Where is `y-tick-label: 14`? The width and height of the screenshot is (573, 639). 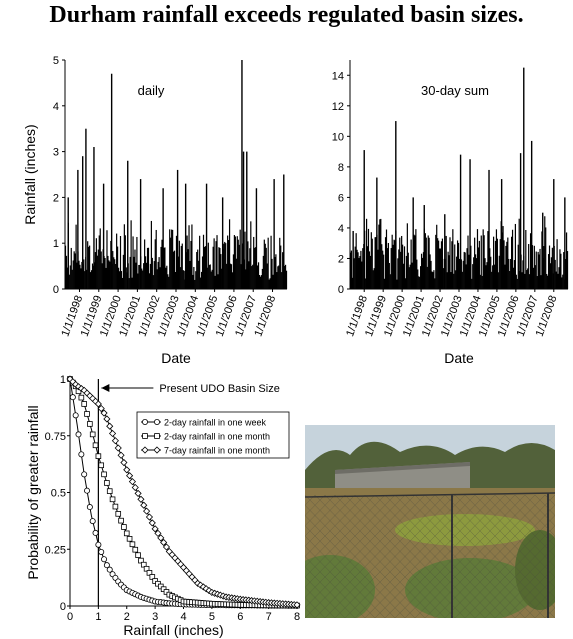
y-tick-label: 14 is located at coordinates (338, 76).